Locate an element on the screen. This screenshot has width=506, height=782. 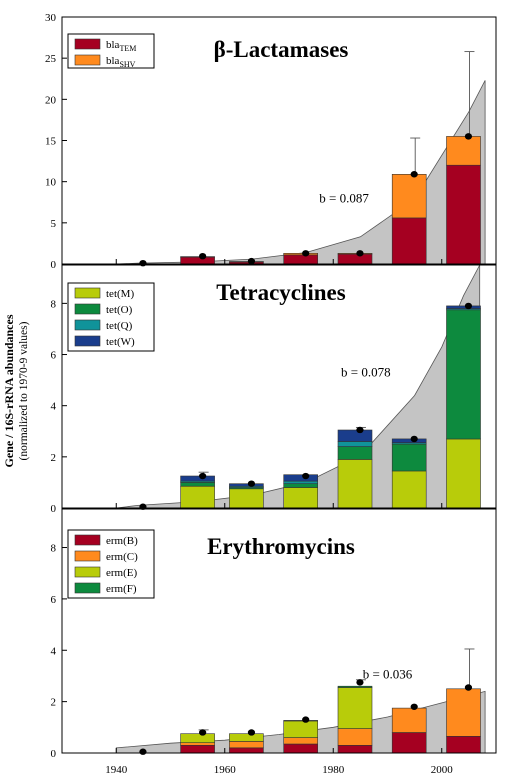
y-tick-label: 5 is located at coordinates (54, 224).